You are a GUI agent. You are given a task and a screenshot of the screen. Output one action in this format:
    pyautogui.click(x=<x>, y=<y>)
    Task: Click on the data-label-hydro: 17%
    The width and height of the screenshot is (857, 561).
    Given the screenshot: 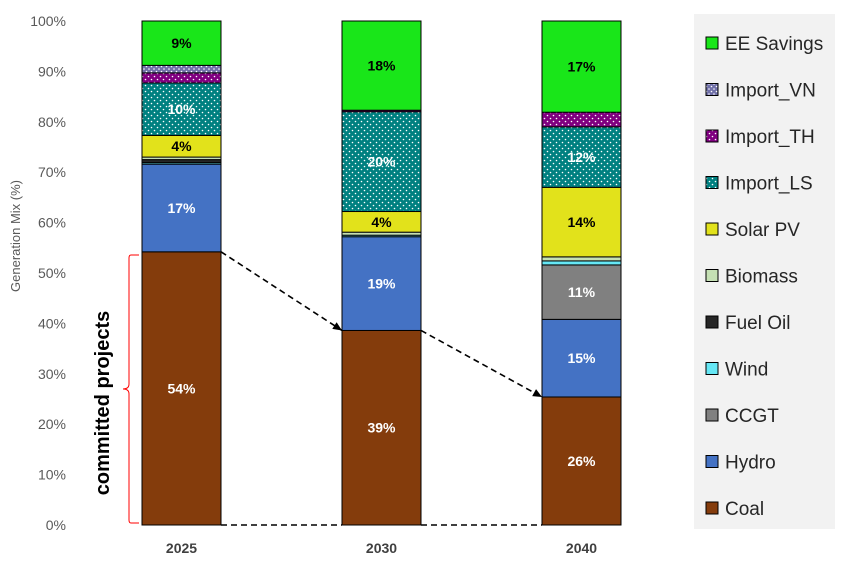 What is the action you would take?
    pyautogui.click(x=181, y=208)
    